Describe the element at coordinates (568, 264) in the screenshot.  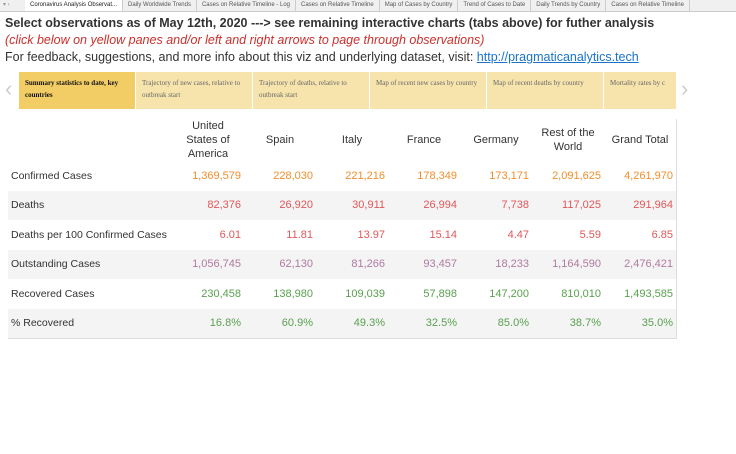
I see `table-cell: 1,164,590` at that location.